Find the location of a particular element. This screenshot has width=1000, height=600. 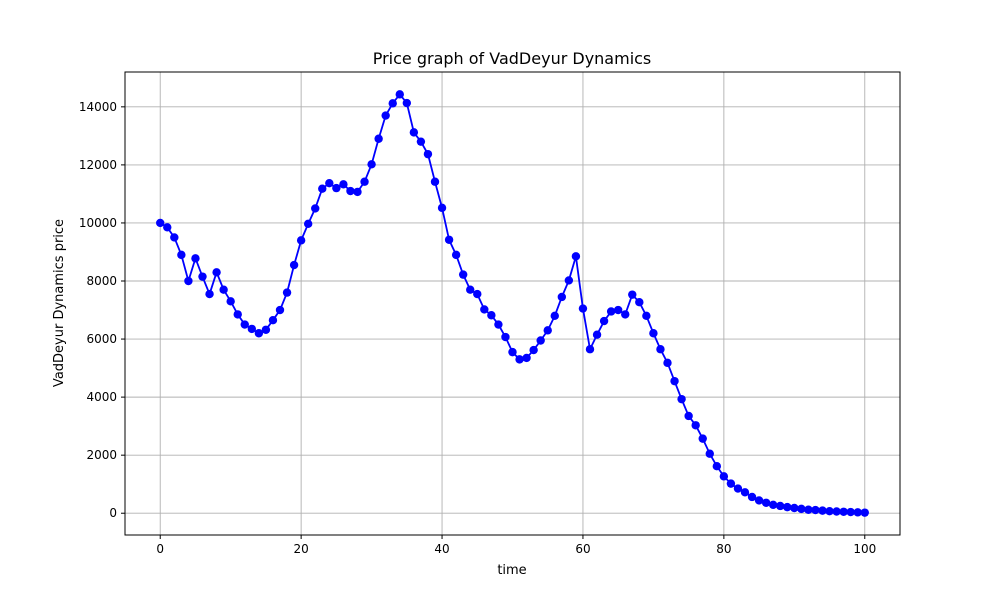

y-tick-label: 10000 is located at coordinates (98, 223).